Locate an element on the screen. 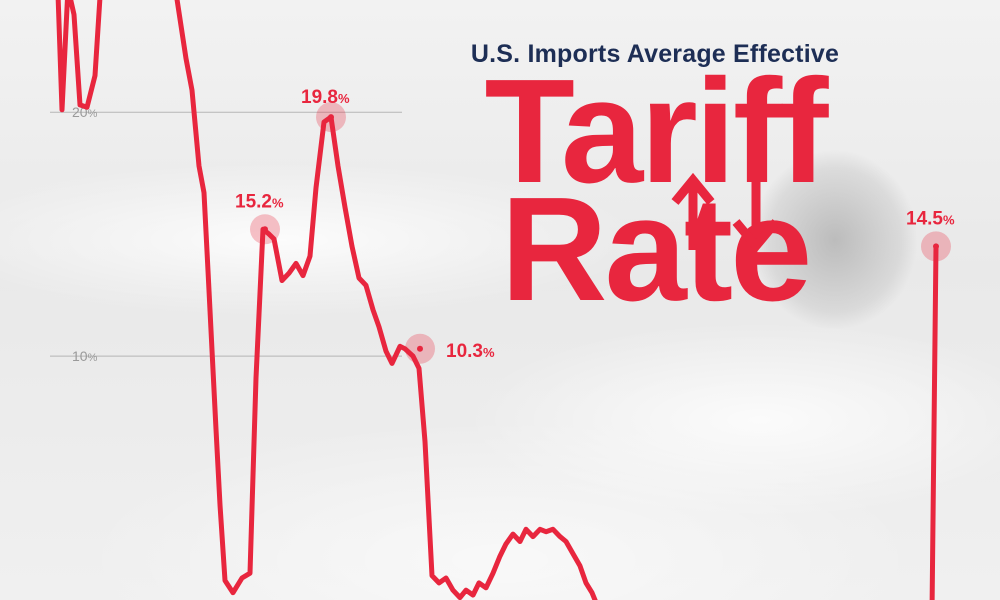 Image resolution: width=1000 pixels, height=600 pixels. chart-subtitle: U.S. Imports Average Effective is located at coordinates (655, 54).